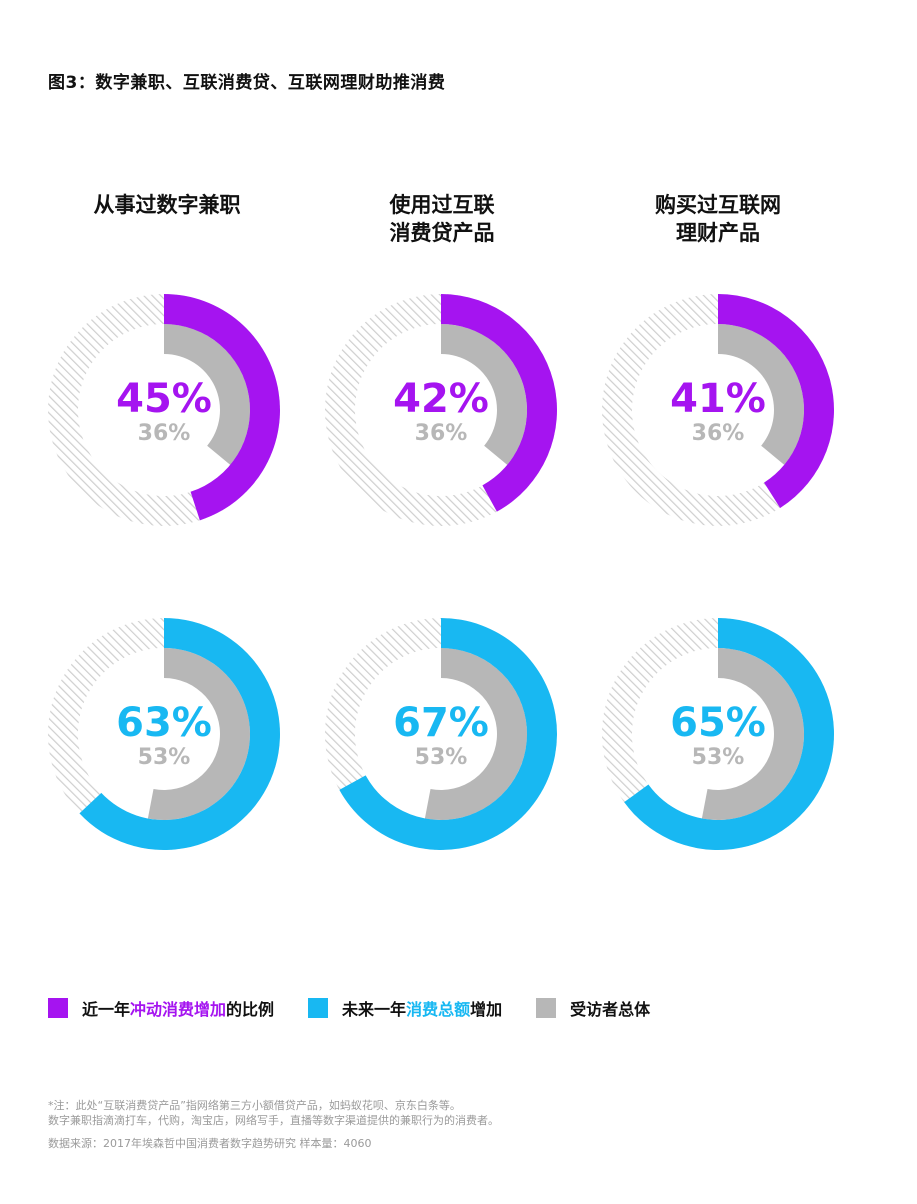 The image size is (917, 1204). Describe the element at coordinates (441, 723) in the screenshot. I see `donut-value-label: 67%` at that location.